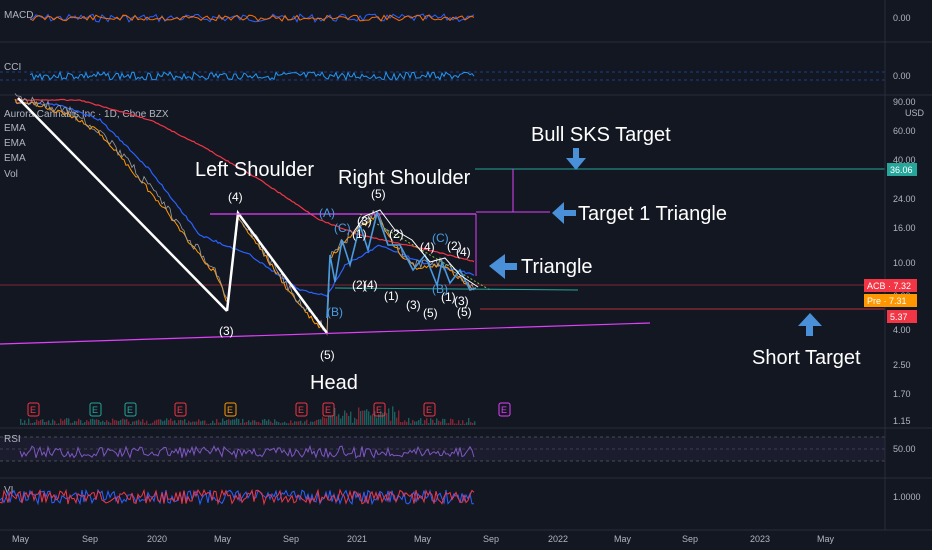  Describe the element at coordinates (456, 289) in the screenshot. I see `triangle-lower` at that location.